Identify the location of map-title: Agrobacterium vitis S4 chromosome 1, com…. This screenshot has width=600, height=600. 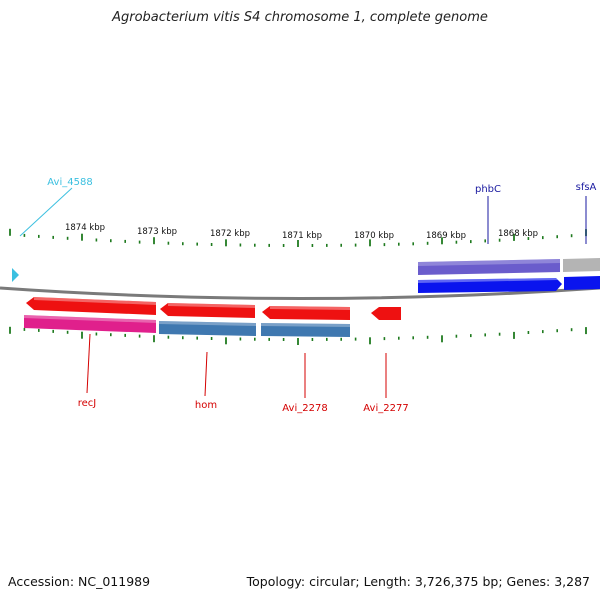
(300, 17).